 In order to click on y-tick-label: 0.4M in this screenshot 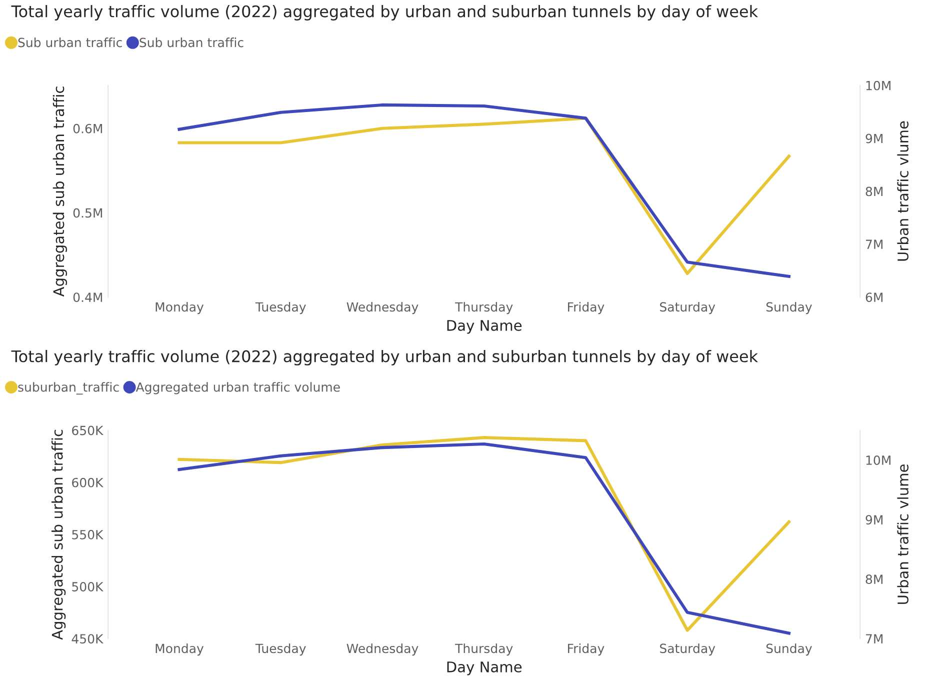, I will do `click(87, 297)`.